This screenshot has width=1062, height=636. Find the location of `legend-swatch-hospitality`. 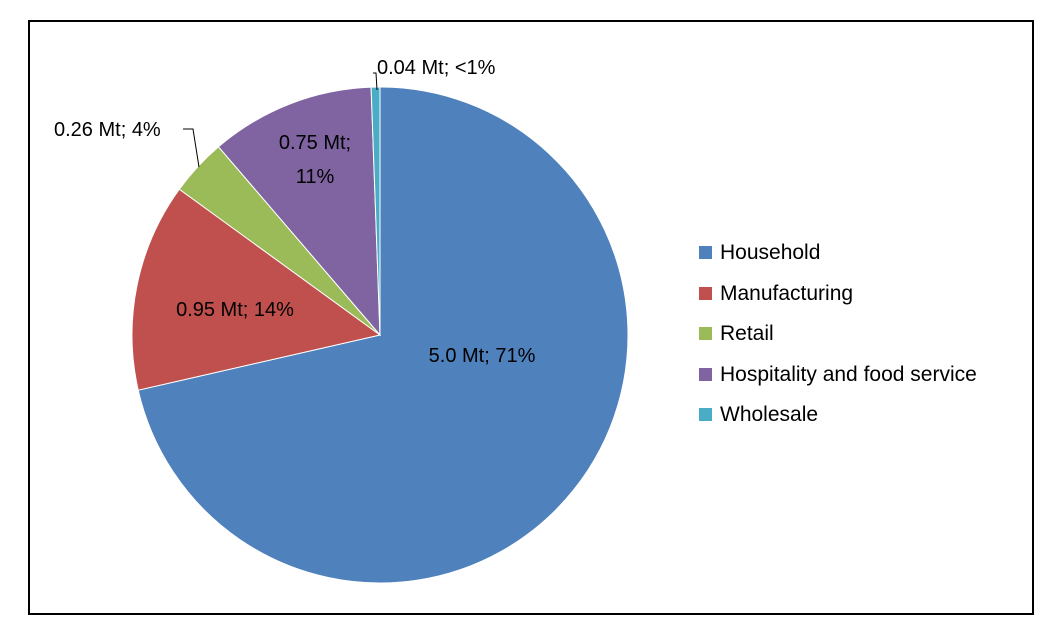

legend-swatch-hospitality is located at coordinates (705, 374).